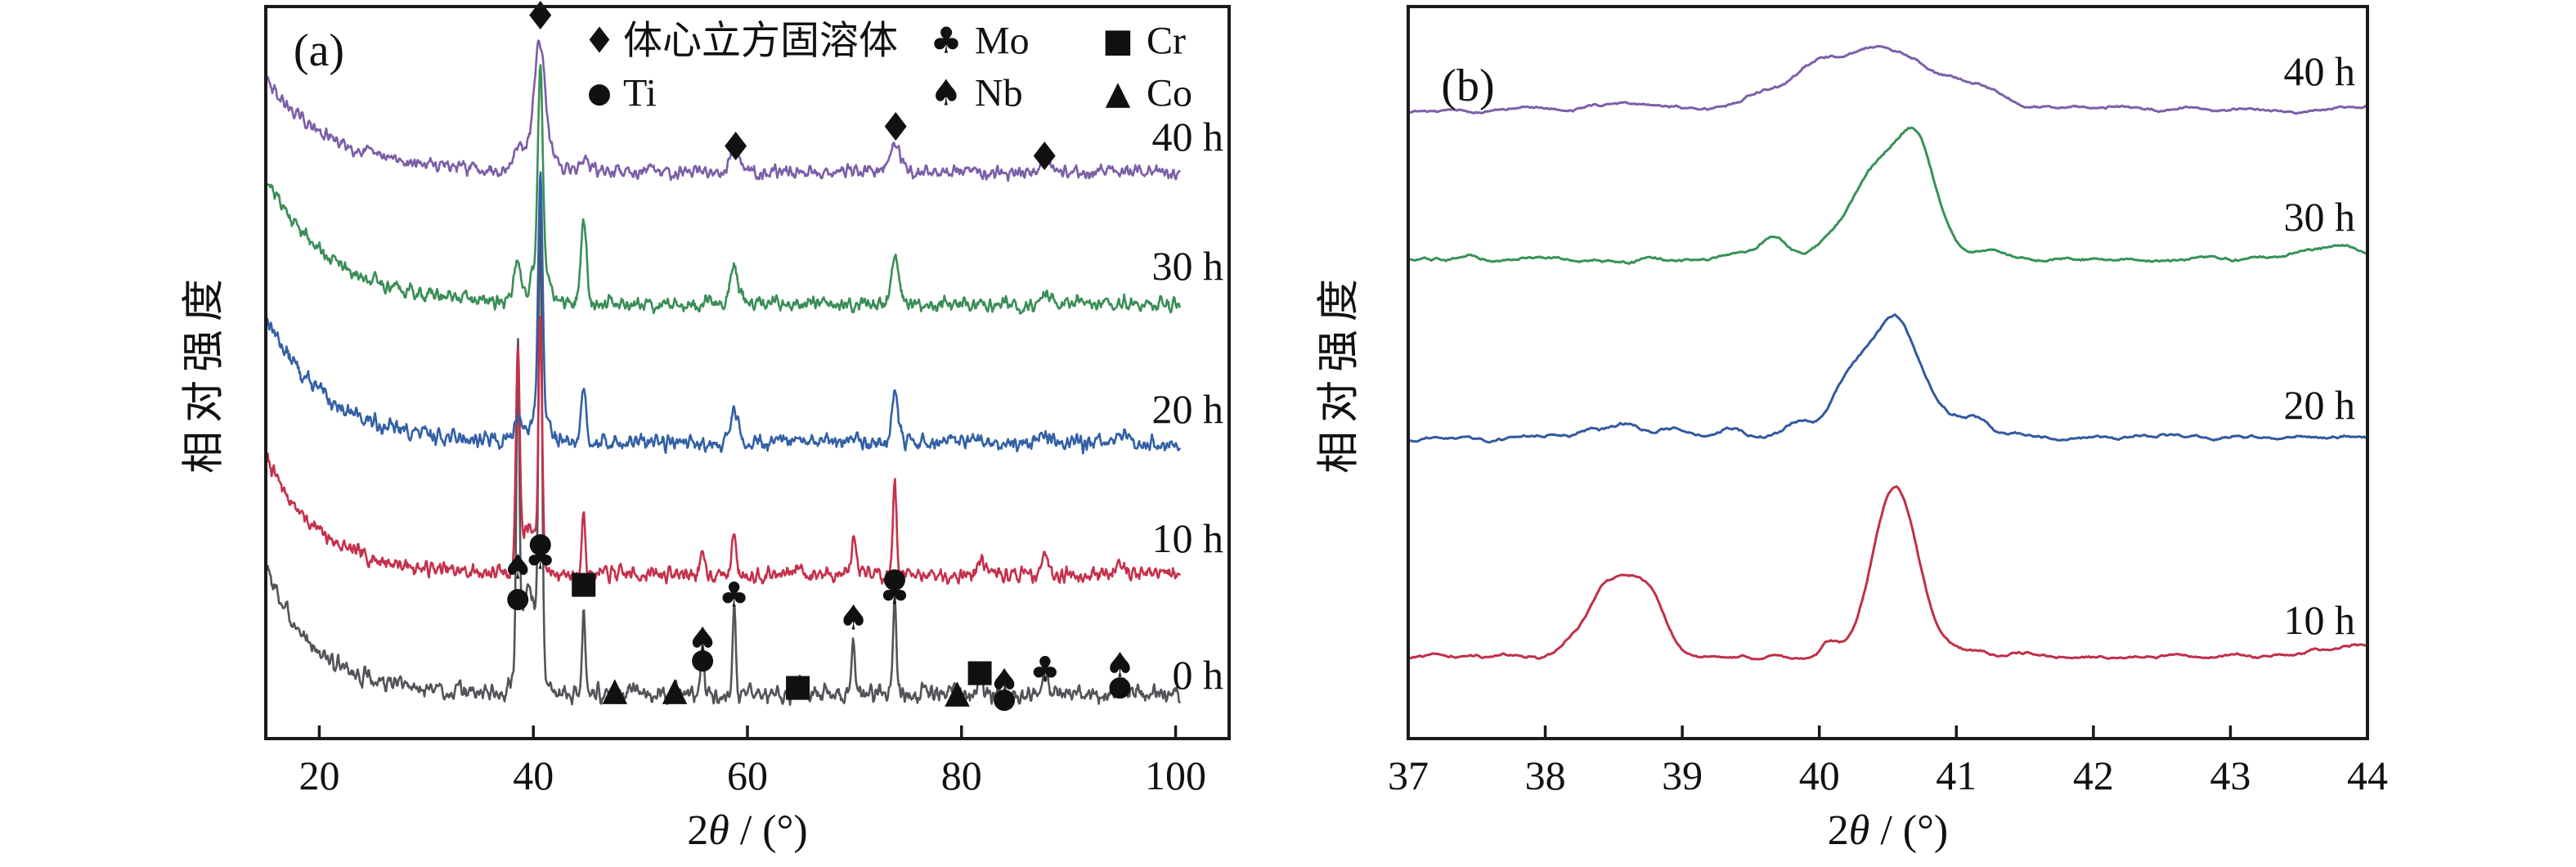 The image size is (2576, 867). I want to click on legend-label-diamond: 体心立方固溶体, so click(760, 41).